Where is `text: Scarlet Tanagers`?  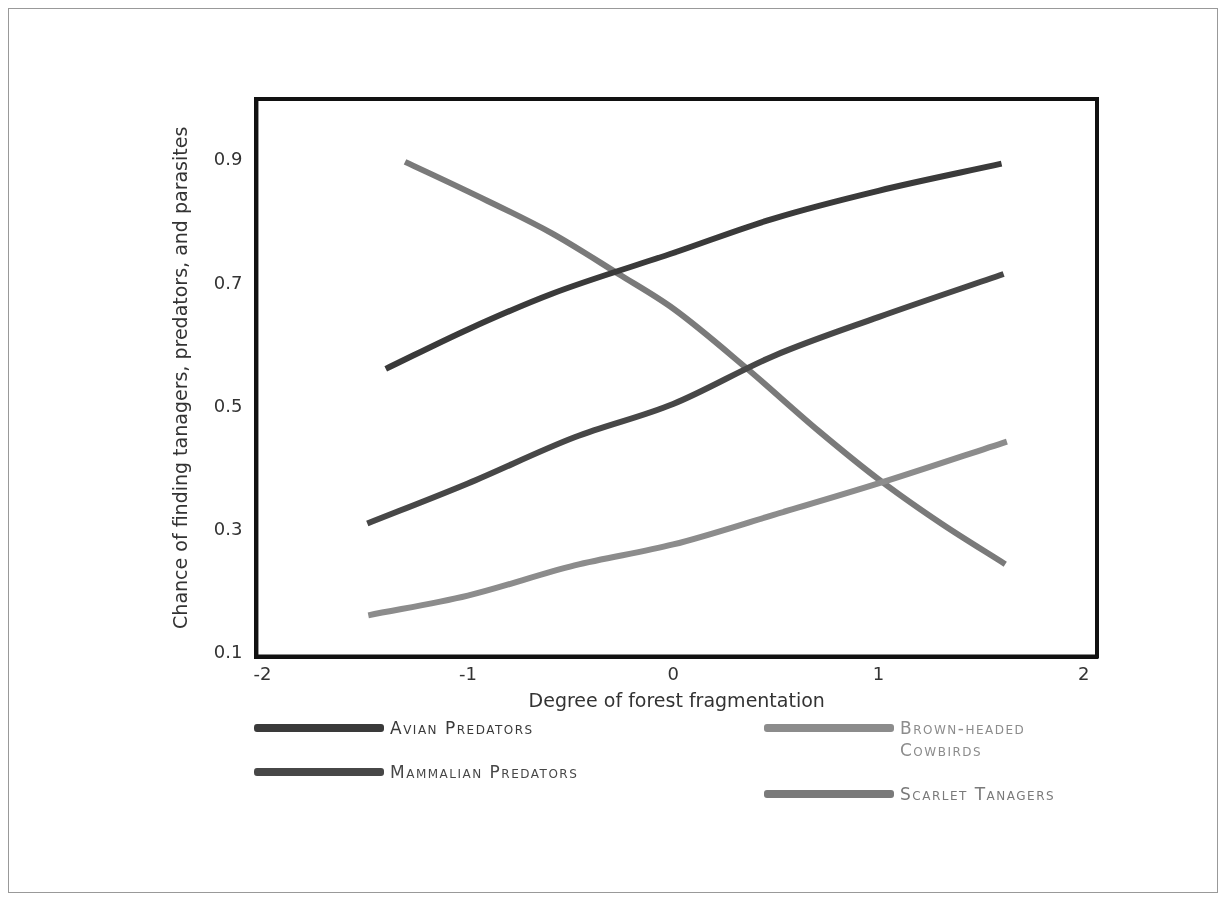 text: Scarlet Tanagers is located at coordinates (978, 794).